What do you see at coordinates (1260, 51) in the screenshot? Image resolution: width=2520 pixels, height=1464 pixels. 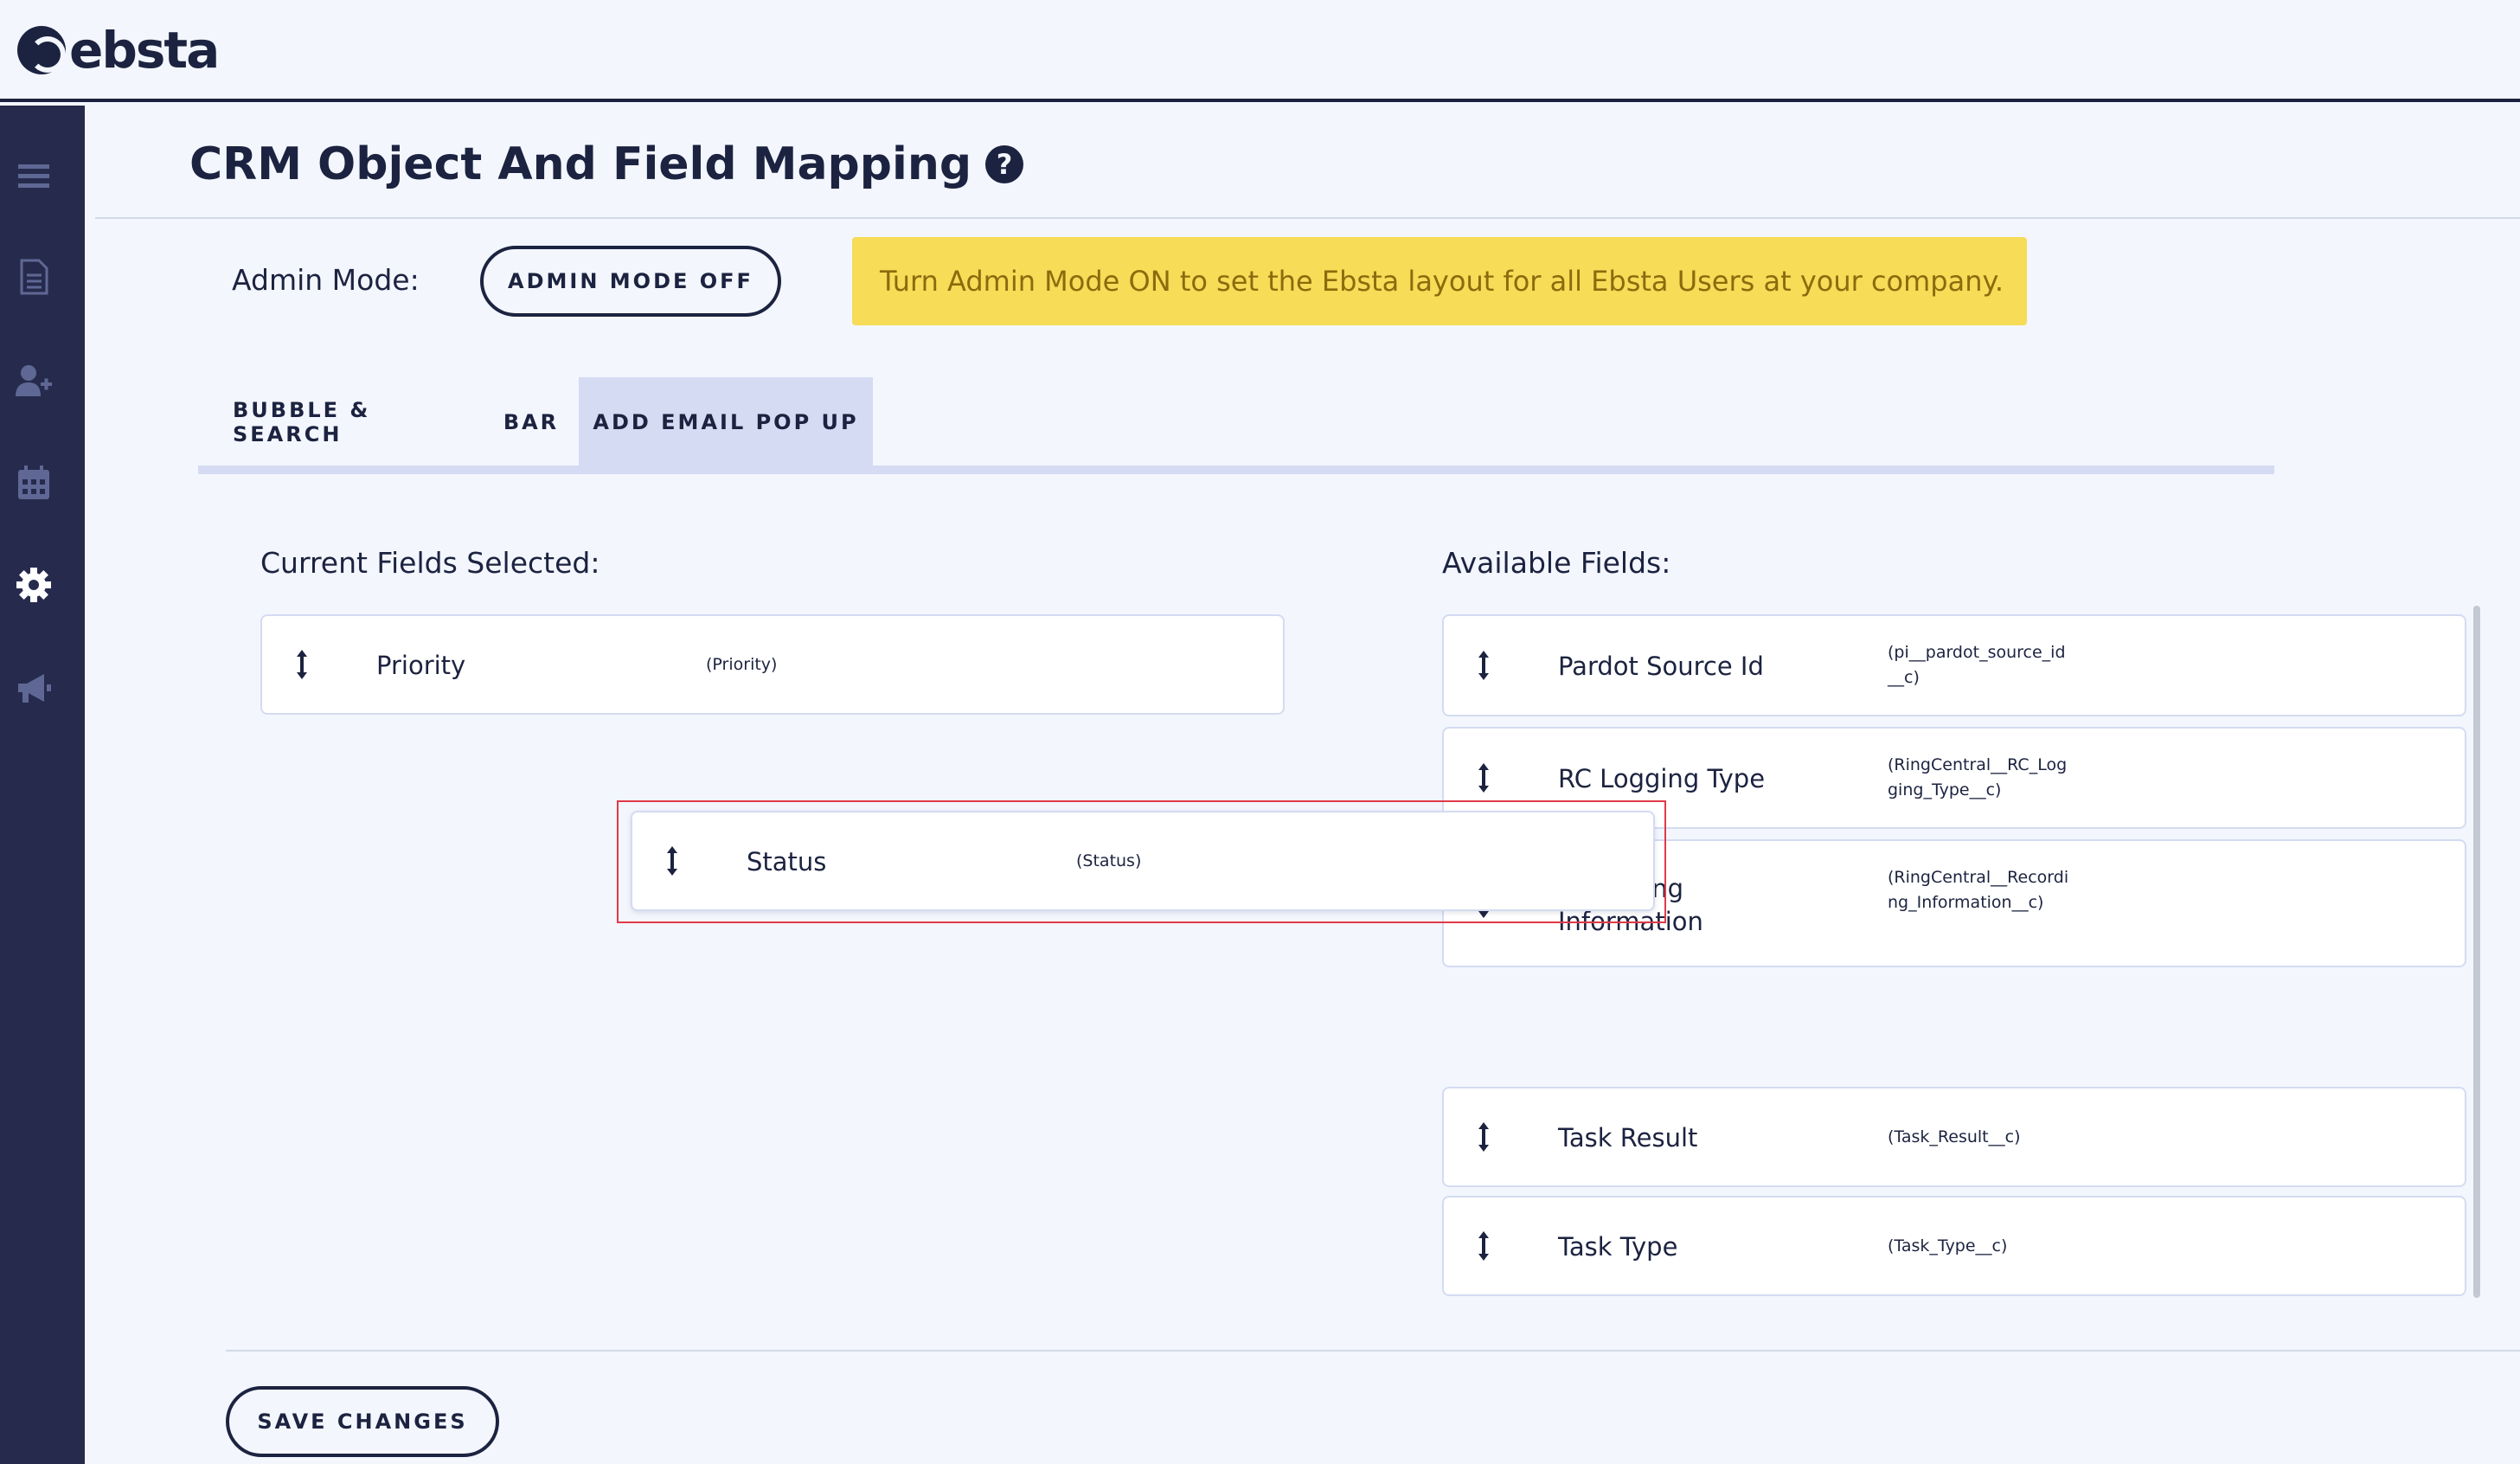 I see `top-bar: ebsta` at bounding box center [1260, 51].